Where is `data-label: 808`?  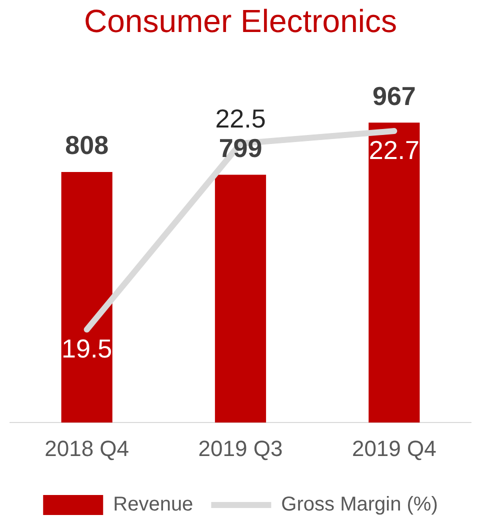 data-label: 808 is located at coordinates (87, 145).